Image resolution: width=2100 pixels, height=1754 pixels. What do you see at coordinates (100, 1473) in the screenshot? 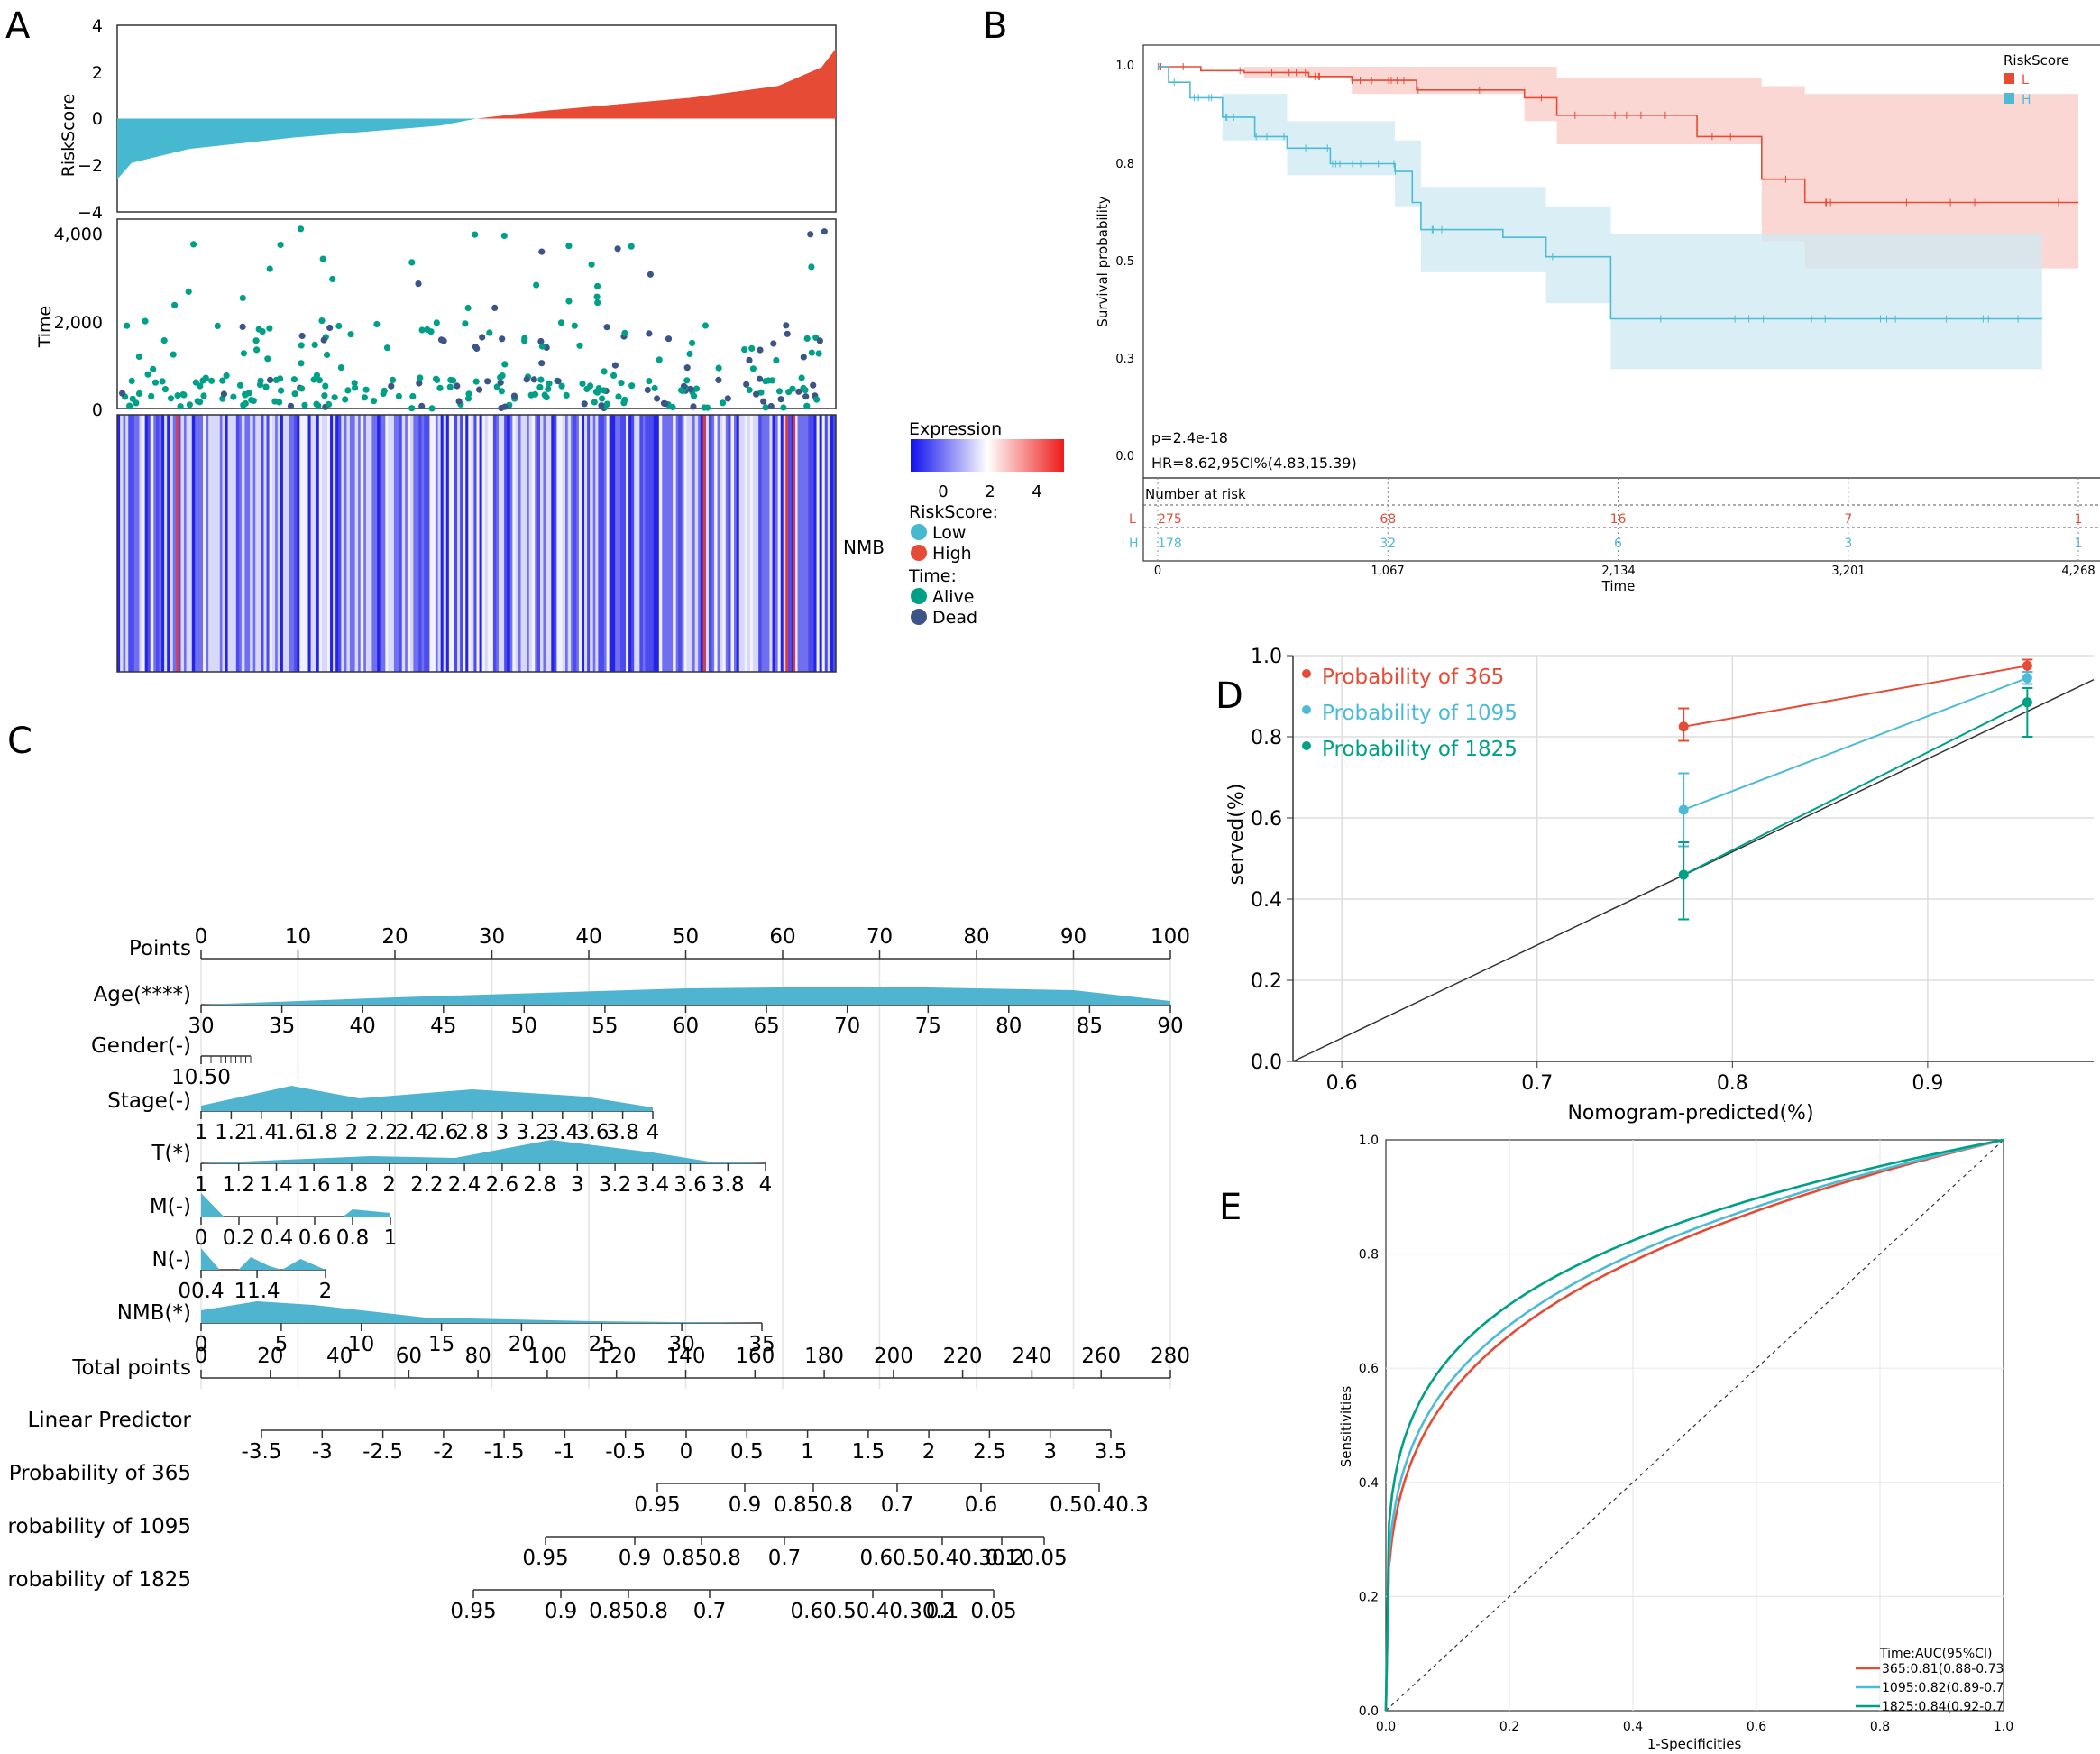
I see `nomogram-row-label: Probability of 365` at bounding box center [100, 1473].